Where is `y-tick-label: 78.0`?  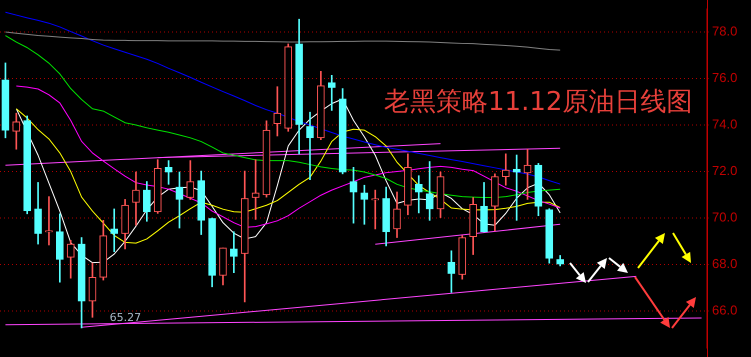 y-tick-label: 78.0 is located at coordinates (725, 31).